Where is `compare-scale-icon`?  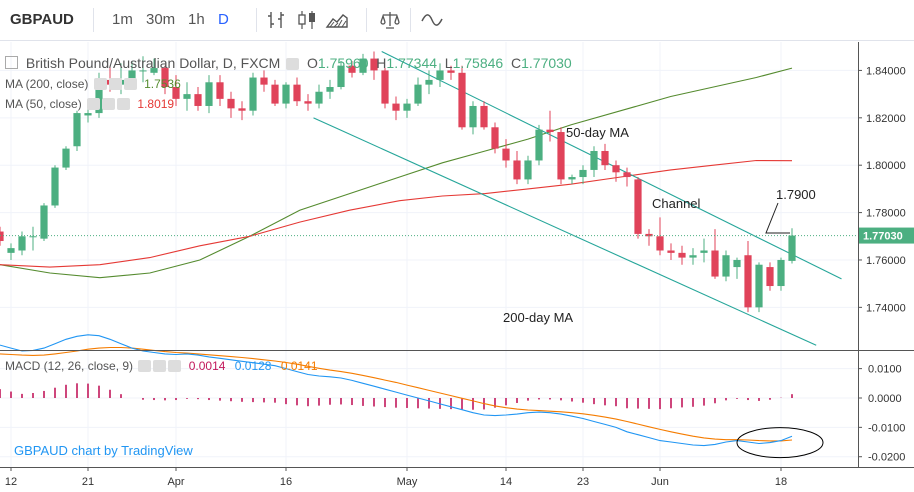 compare-scale-icon is located at coordinates (390, 20).